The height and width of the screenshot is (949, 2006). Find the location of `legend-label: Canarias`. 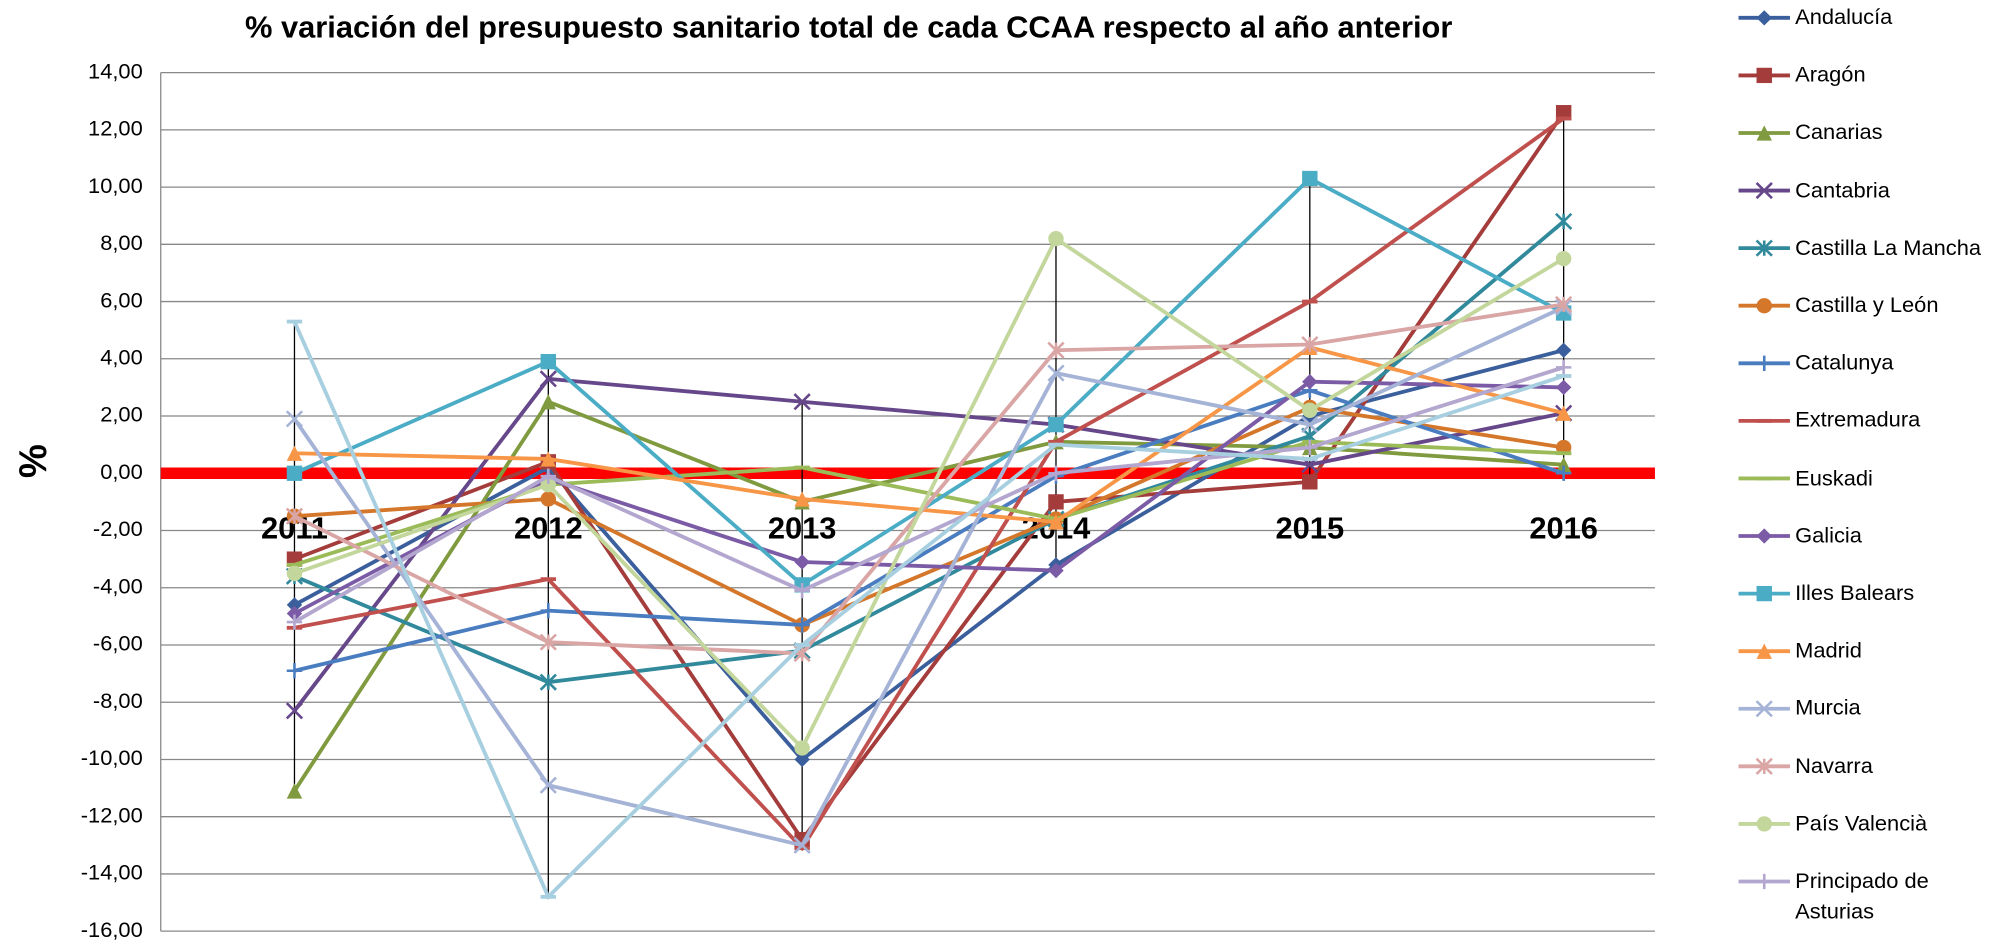

legend-label: Canarias is located at coordinates (1839, 132).